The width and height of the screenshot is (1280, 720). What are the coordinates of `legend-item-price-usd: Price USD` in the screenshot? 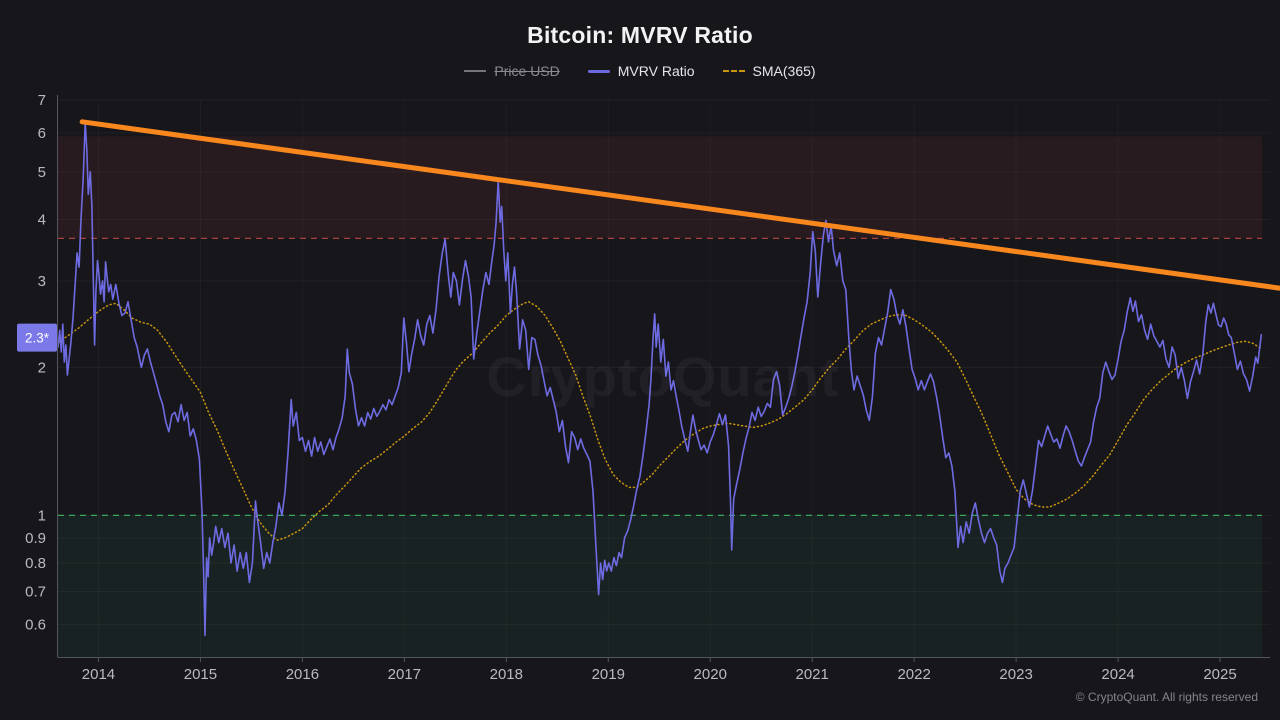 It's located at (512, 71).